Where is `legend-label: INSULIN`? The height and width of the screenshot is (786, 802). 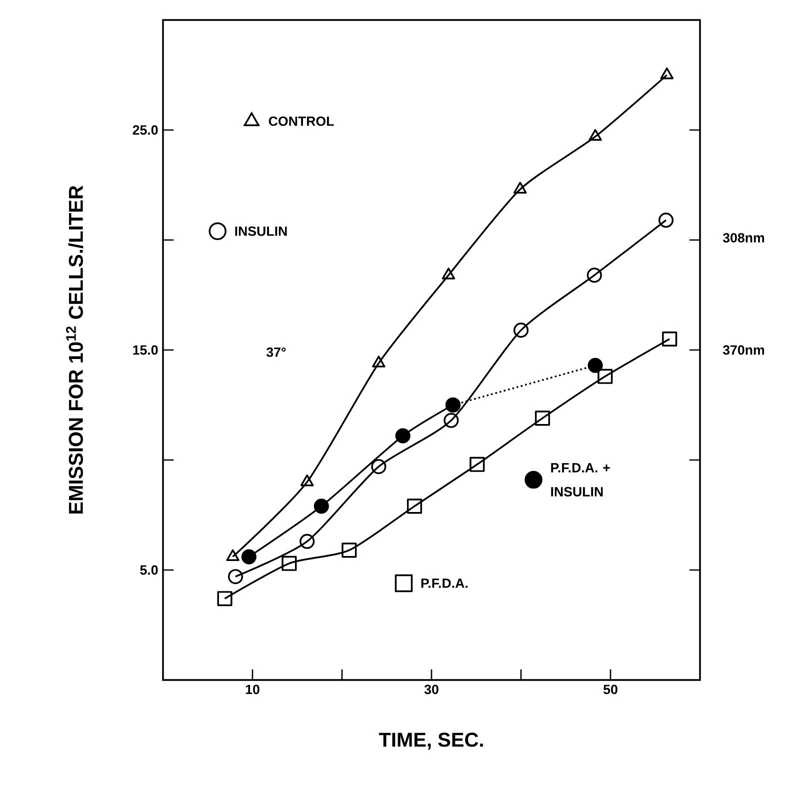 legend-label: INSULIN is located at coordinates (261, 231).